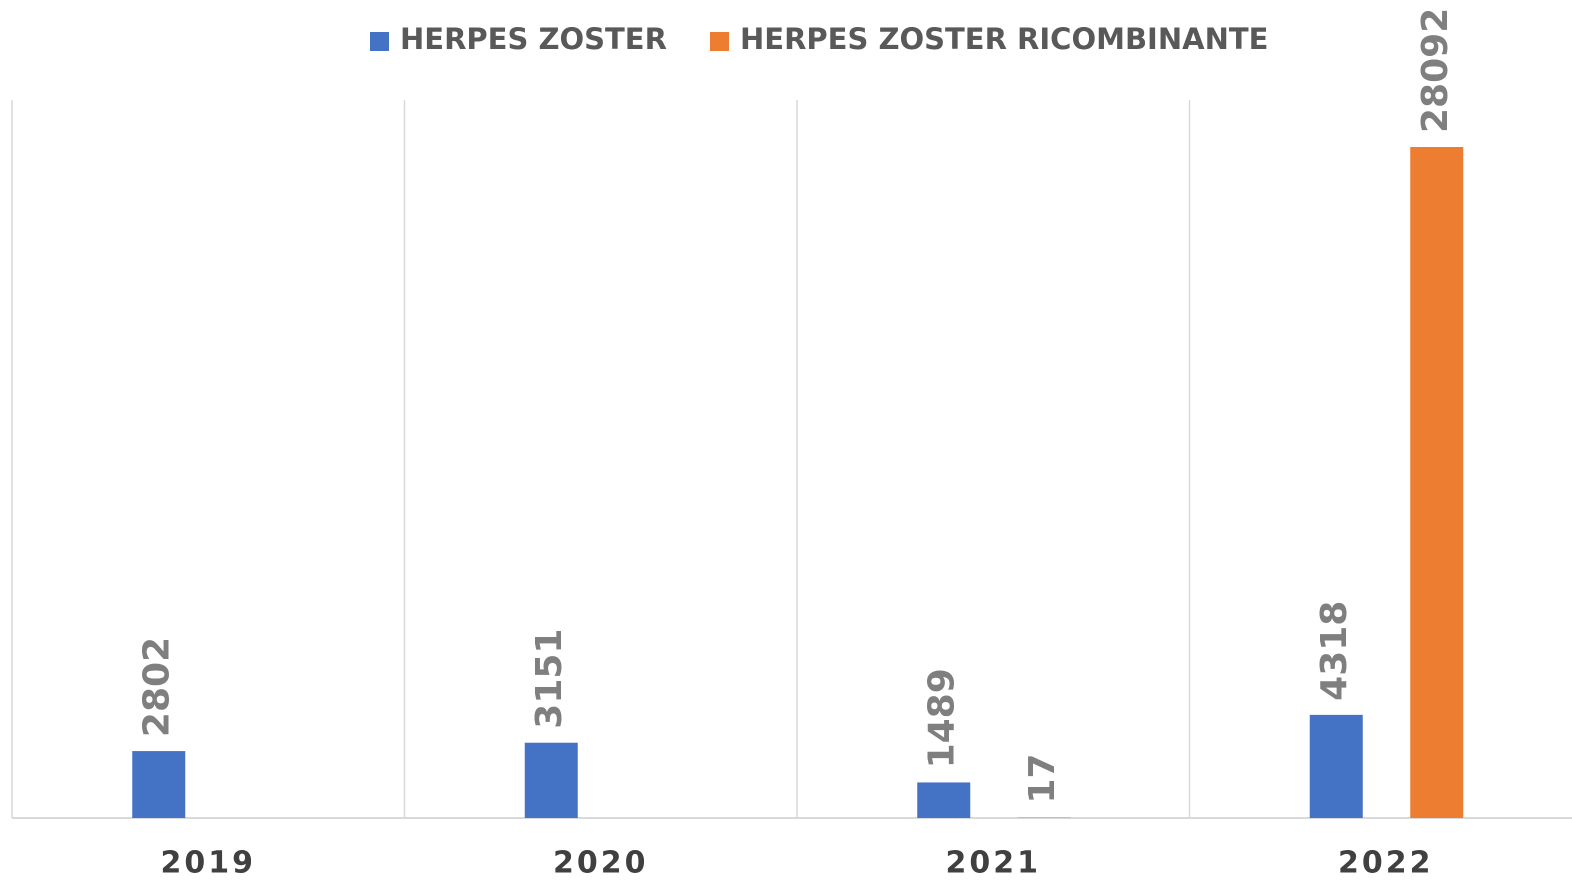  Describe the element at coordinates (1042, 778) in the screenshot. I see `data-label: 17` at that location.